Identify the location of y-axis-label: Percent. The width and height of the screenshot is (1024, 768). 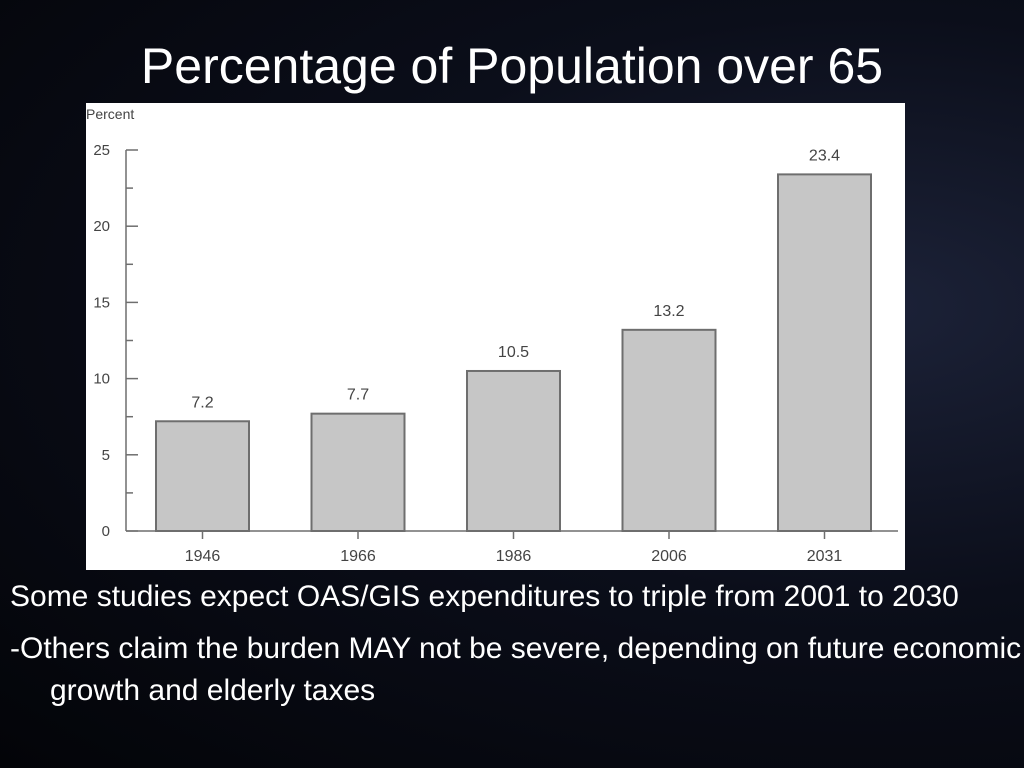
(110, 114).